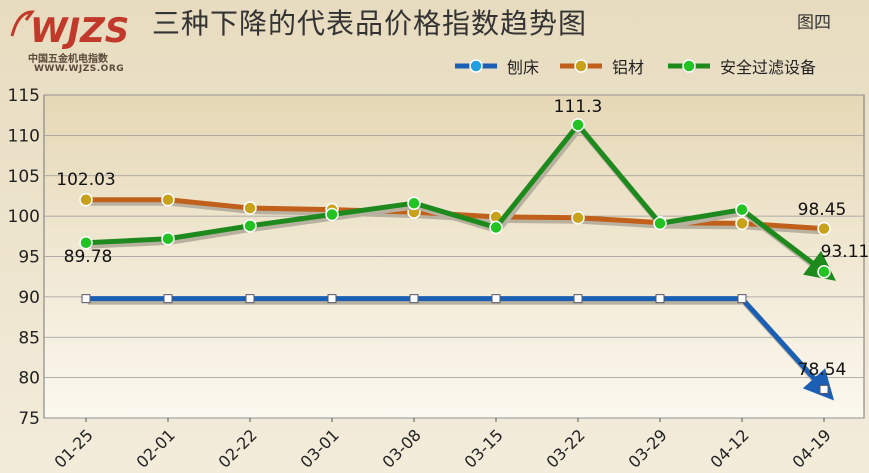 This screenshot has width=869, height=473. What do you see at coordinates (24, 177) in the screenshot?
I see `y-tick-label: 105` at bounding box center [24, 177].